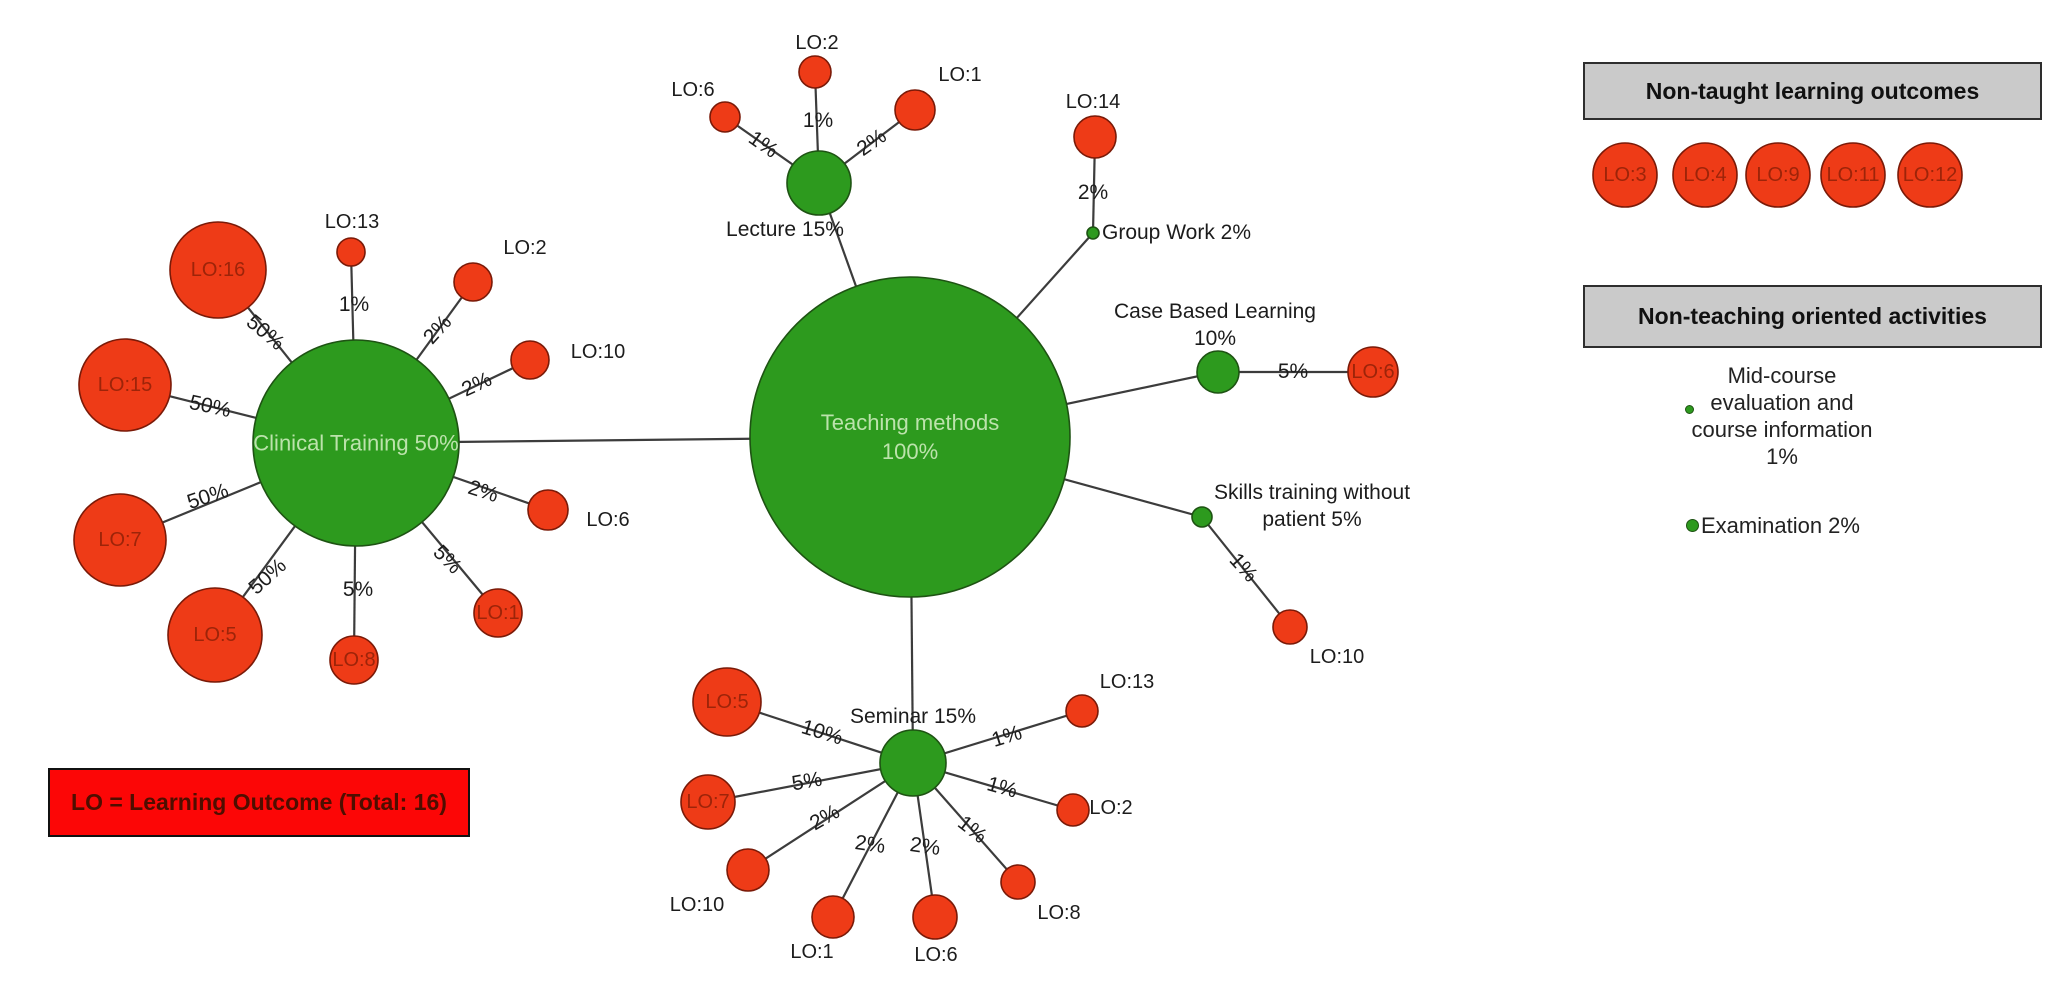  I want to click on legend-text: LO = Learning Outcome (Total: 16), so click(259, 802).